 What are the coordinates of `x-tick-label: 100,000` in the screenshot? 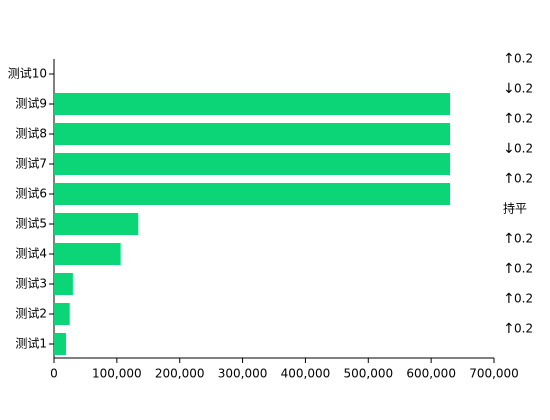 It's located at (117, 374).